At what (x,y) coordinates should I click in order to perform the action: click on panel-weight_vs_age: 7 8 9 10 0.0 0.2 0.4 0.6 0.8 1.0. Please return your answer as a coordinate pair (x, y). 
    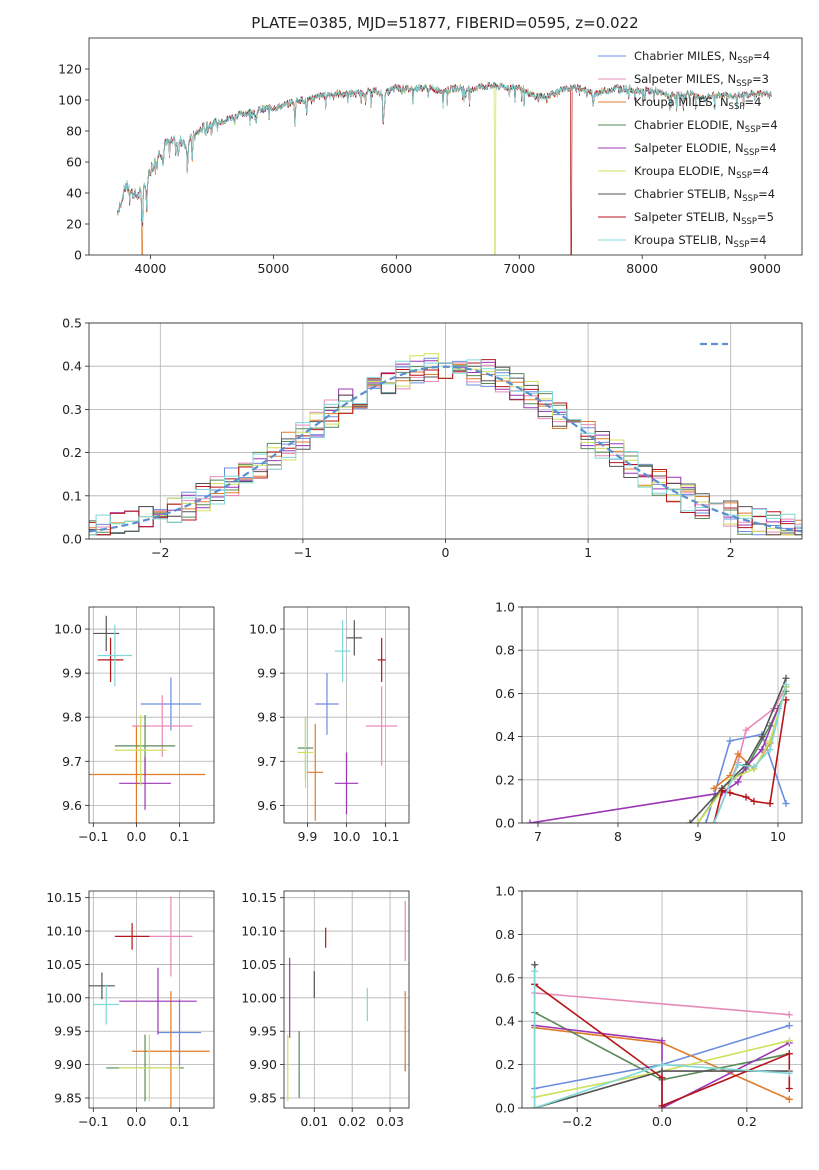
    Looking at the image, I should click on (649, 722).